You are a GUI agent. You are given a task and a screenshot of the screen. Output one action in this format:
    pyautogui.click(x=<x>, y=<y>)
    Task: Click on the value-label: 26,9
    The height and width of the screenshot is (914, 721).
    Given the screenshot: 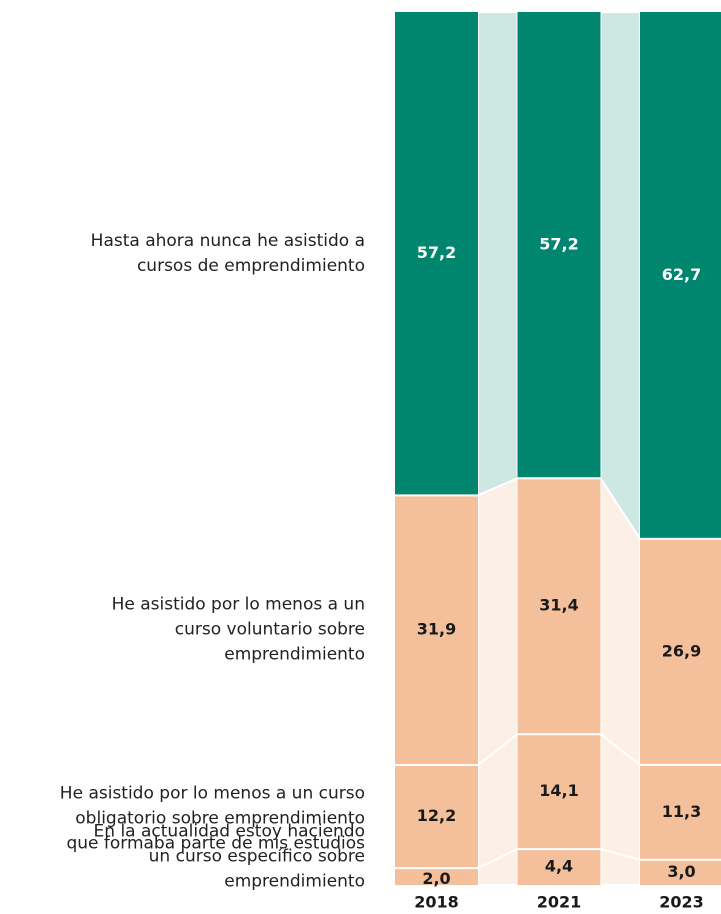 What is the action you would take?
    pyautogui.click(x=681, y=650)
    